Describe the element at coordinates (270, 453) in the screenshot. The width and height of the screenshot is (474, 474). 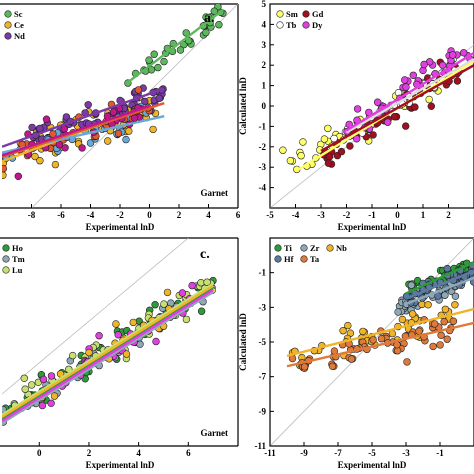
I see `x-tick-label: -11` at that location.